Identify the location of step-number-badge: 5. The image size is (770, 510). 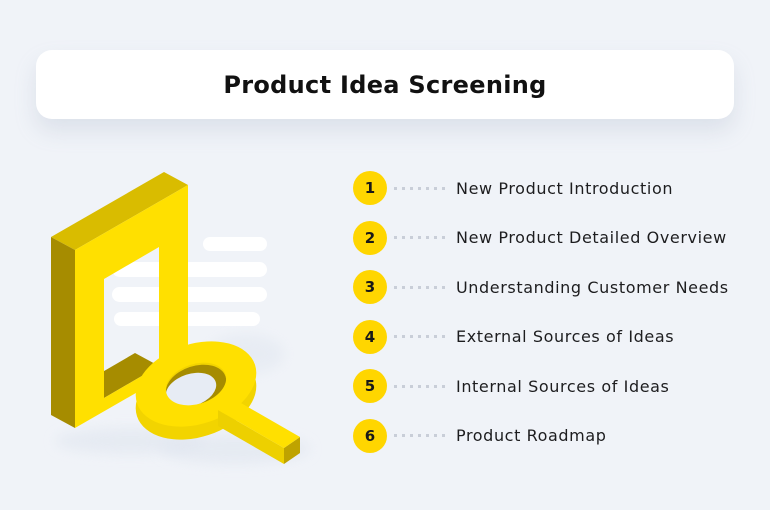
(370, 386).